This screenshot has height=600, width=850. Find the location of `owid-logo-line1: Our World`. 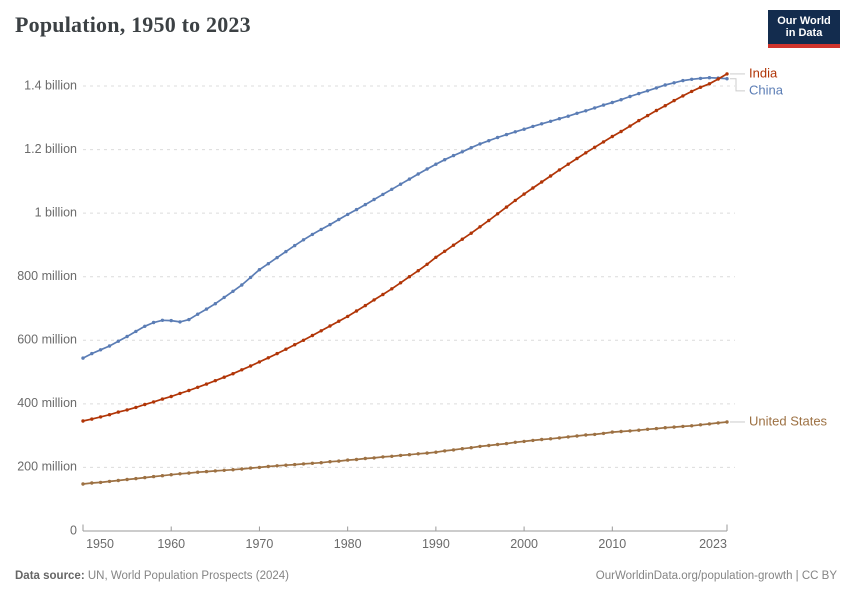

owid-logo-line1: Our World is located at coordinates (804, 21).